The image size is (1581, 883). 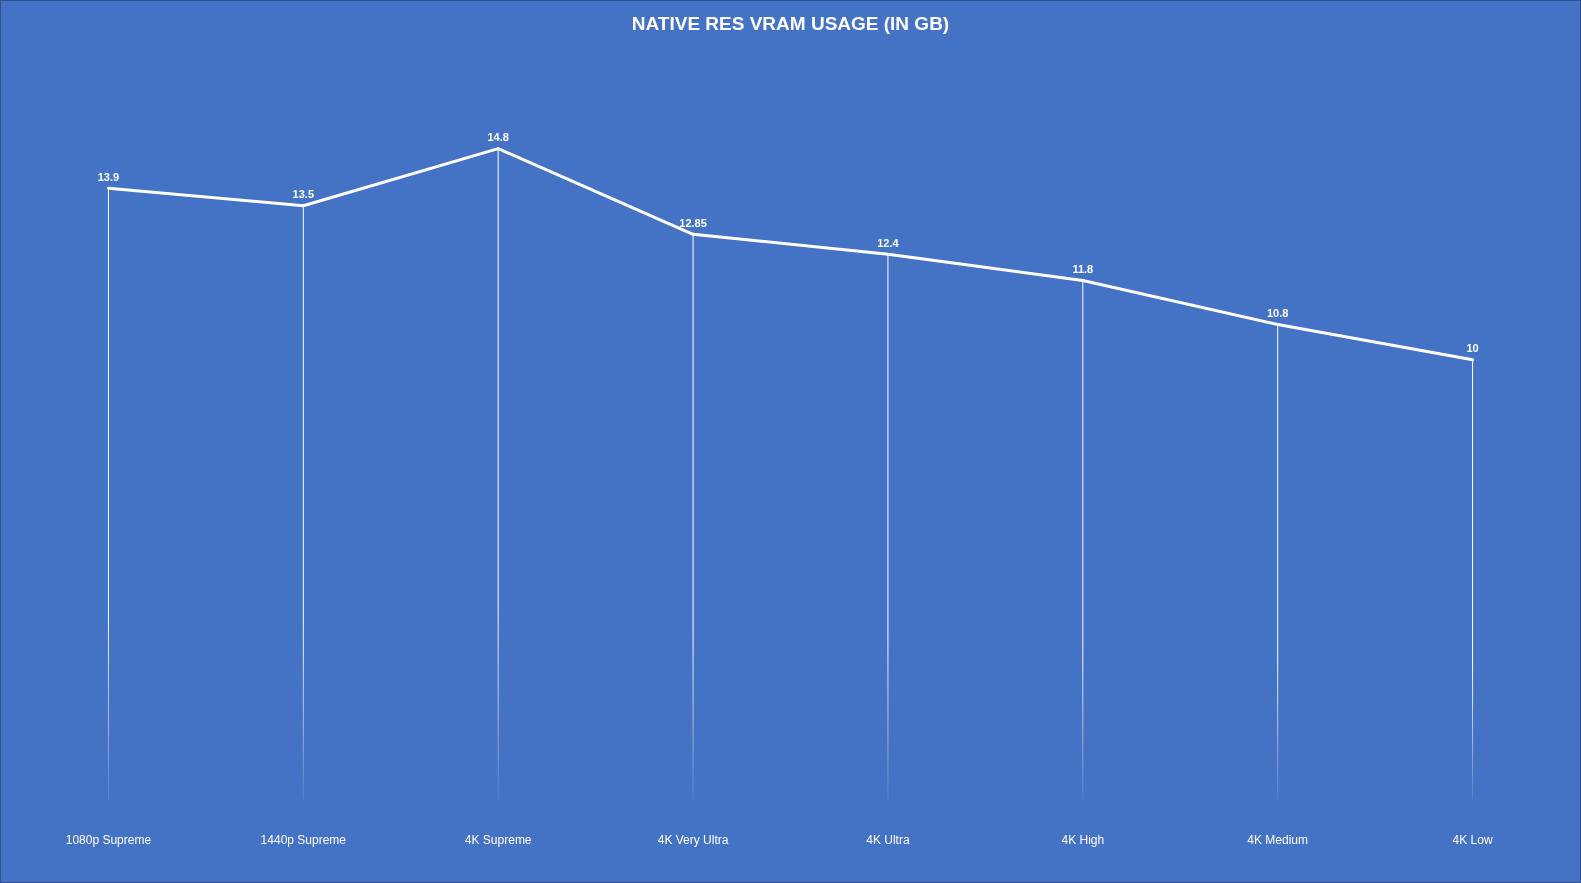 What do you see at coordinates (693, 222) in the screenshot?
I see `data-label: 12.85` at bounding box center [693, 222].